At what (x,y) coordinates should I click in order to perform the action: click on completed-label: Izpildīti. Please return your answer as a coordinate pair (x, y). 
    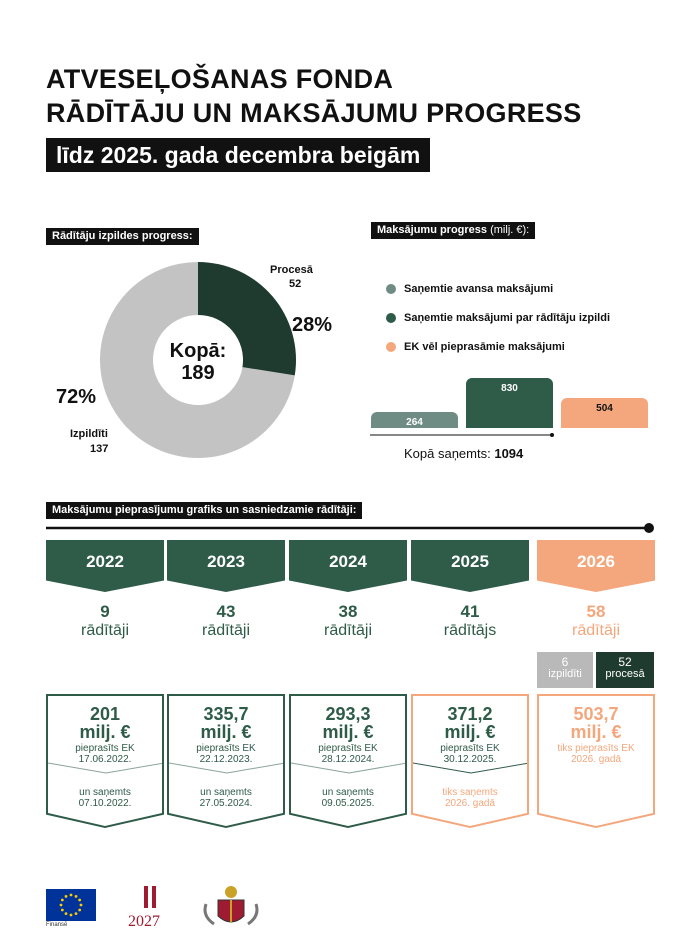
    Looking at the image, I should click on (89, 434).